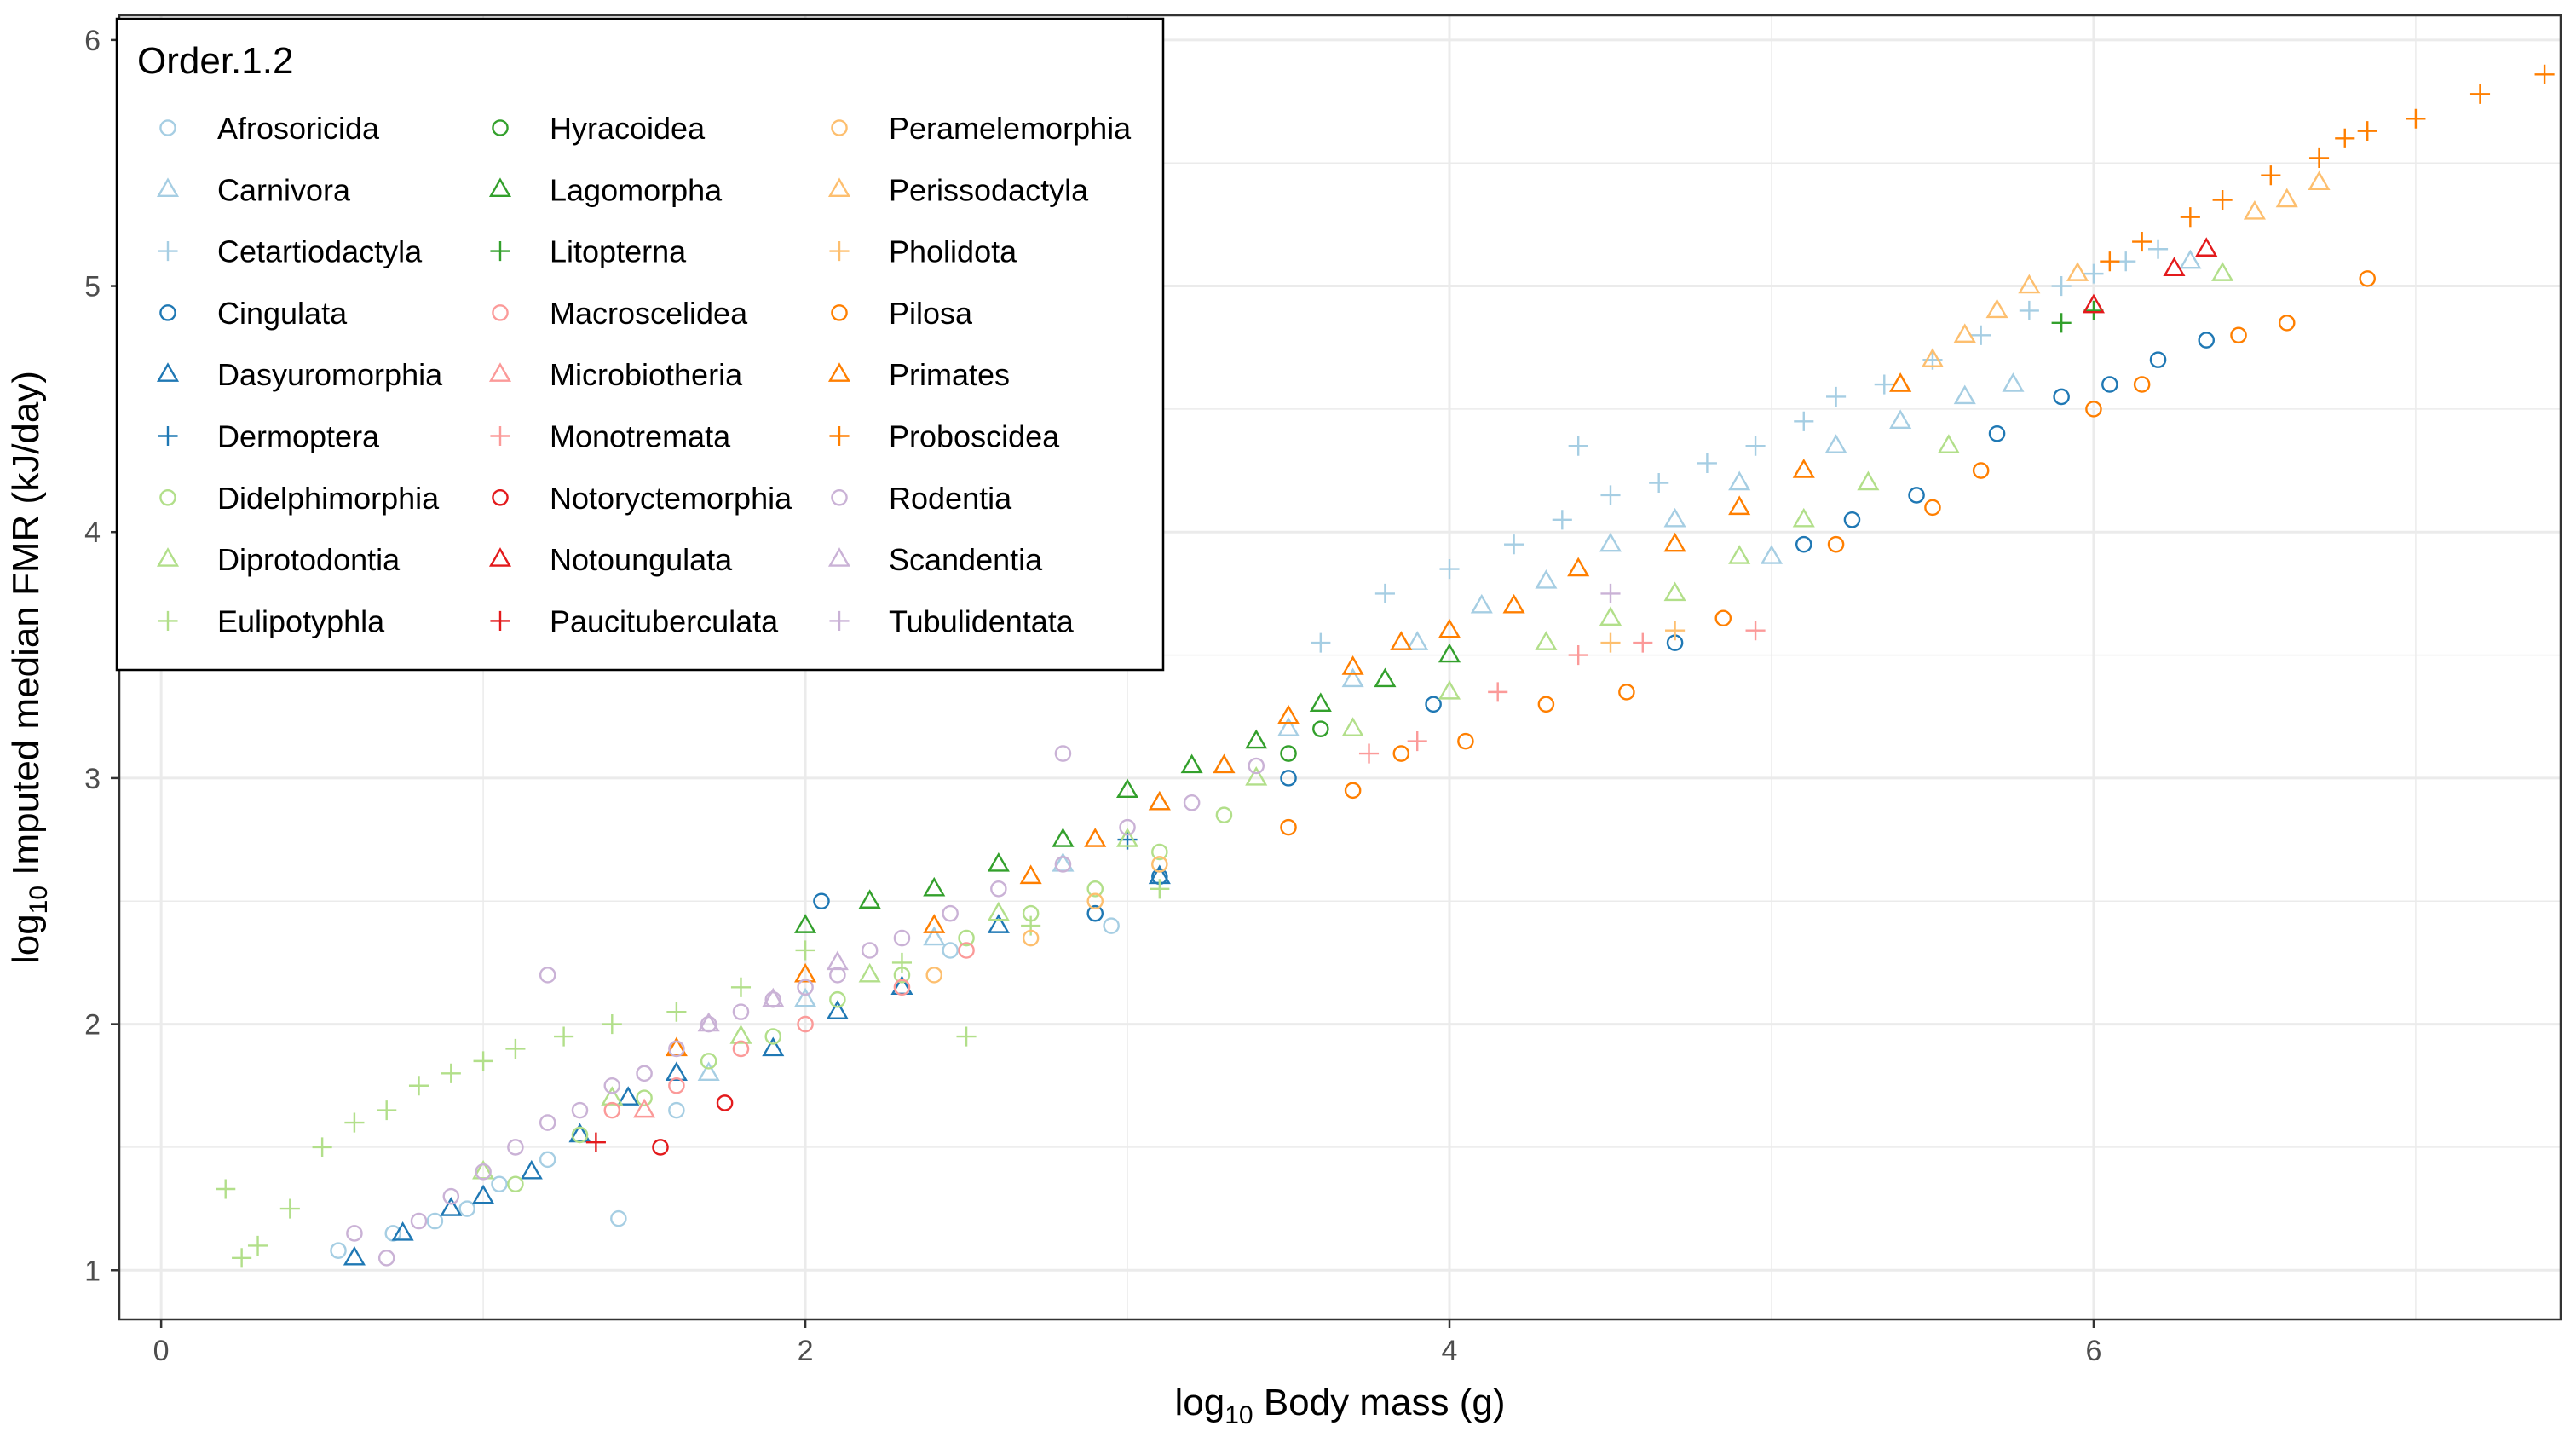  What do you see at coordinates (974, 436) in the screenshot?
I see `legend-label: Proboscidea` at bounding box center [974, 436].